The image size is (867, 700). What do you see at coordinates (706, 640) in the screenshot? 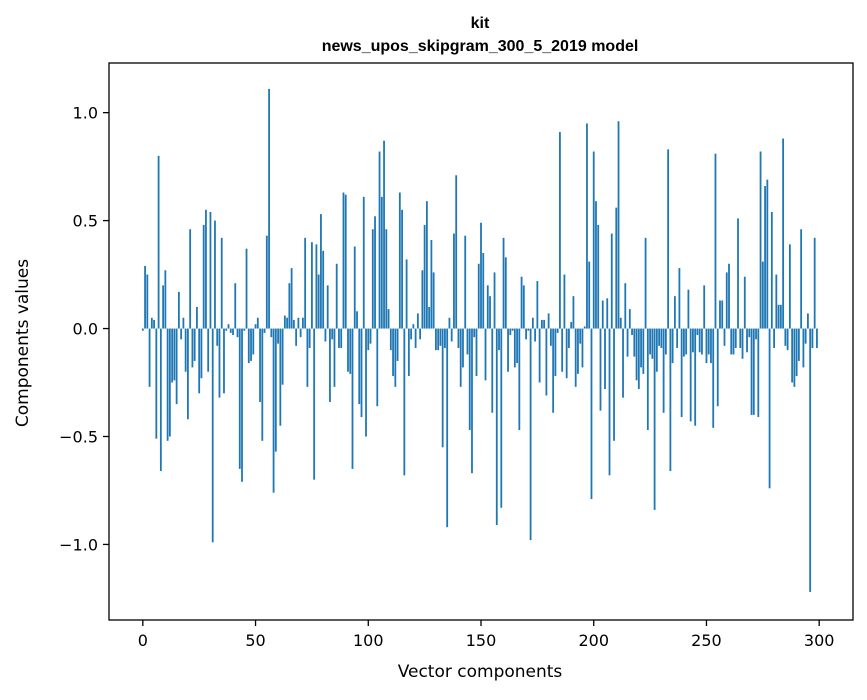
I see `x-tick-label: 250` at bounding box center [706, 640].